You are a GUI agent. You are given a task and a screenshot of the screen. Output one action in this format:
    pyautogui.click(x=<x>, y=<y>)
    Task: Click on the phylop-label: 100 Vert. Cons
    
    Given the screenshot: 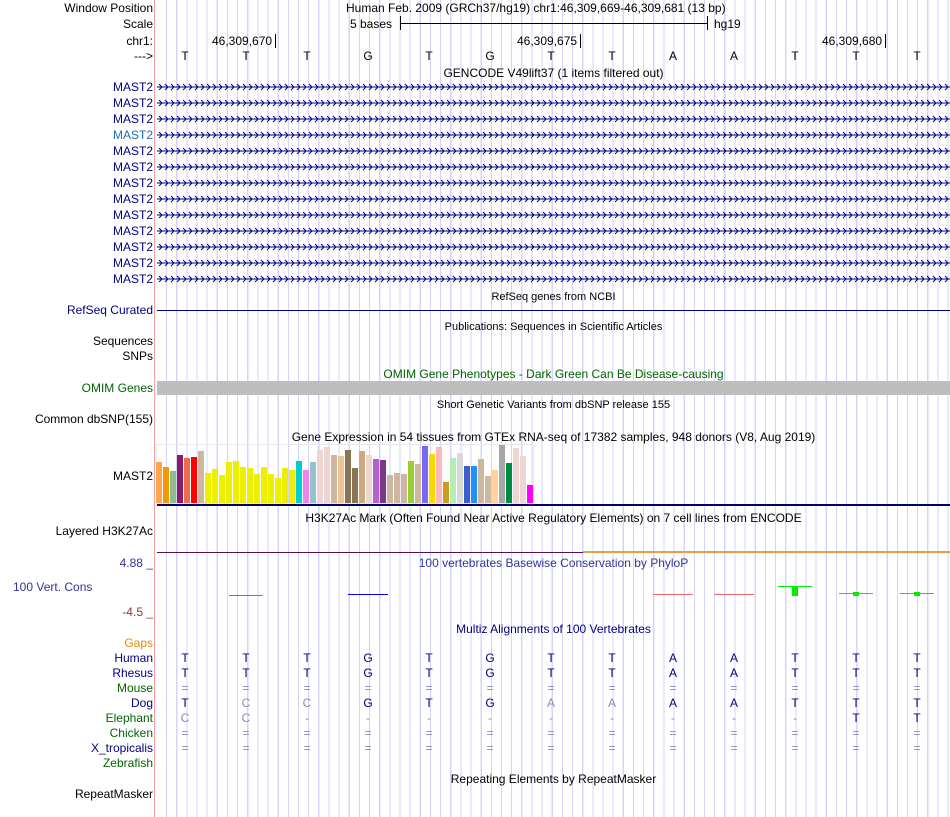 What is the action you would take?
    pyautogui.click(x=53, y=587)
    